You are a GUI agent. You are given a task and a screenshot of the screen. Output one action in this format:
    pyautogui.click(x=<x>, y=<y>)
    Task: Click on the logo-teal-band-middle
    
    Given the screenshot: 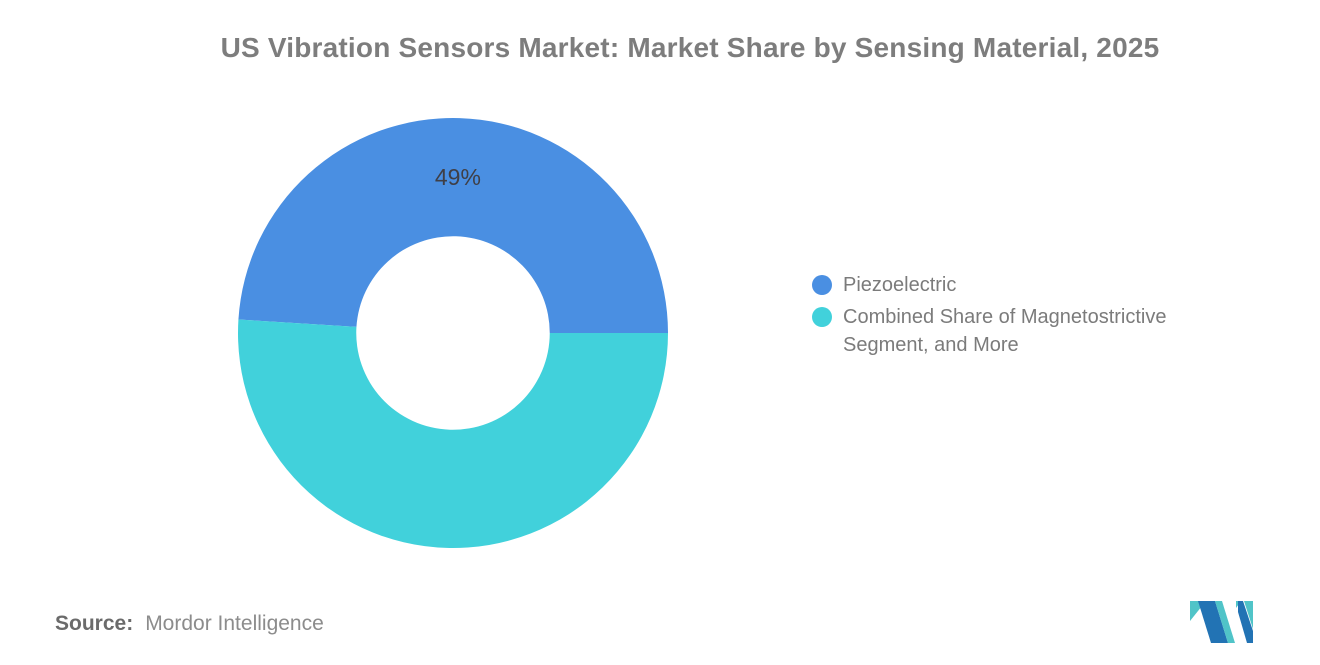 What is the action you would take?
    pyautogui.click(x=1225, y=622)
    